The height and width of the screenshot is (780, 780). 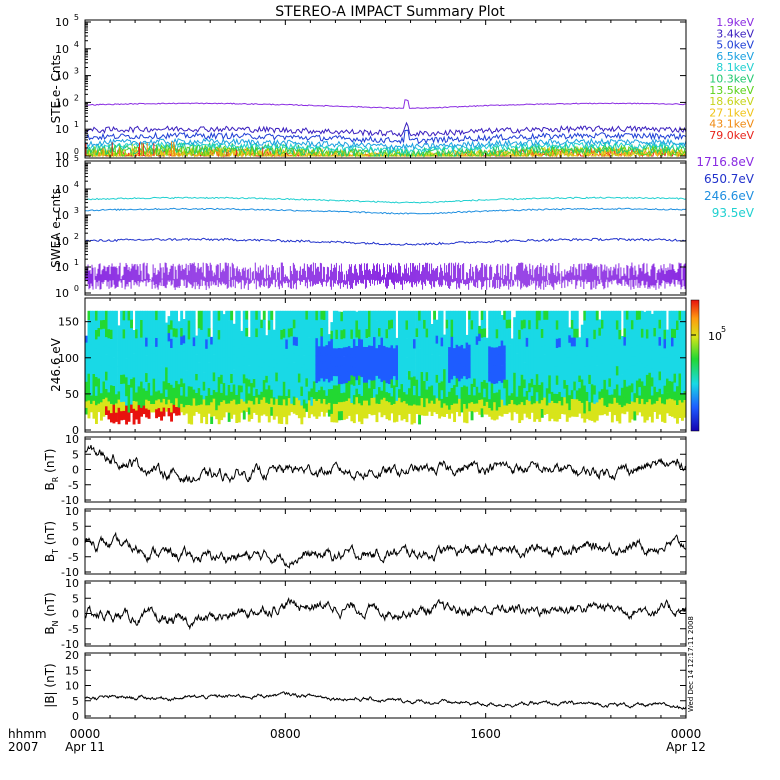 What do you see at coordinates (73, 485) in the screenshot?
I see `br-panel-ytick-label: -5` at bounding box center [73, 485].